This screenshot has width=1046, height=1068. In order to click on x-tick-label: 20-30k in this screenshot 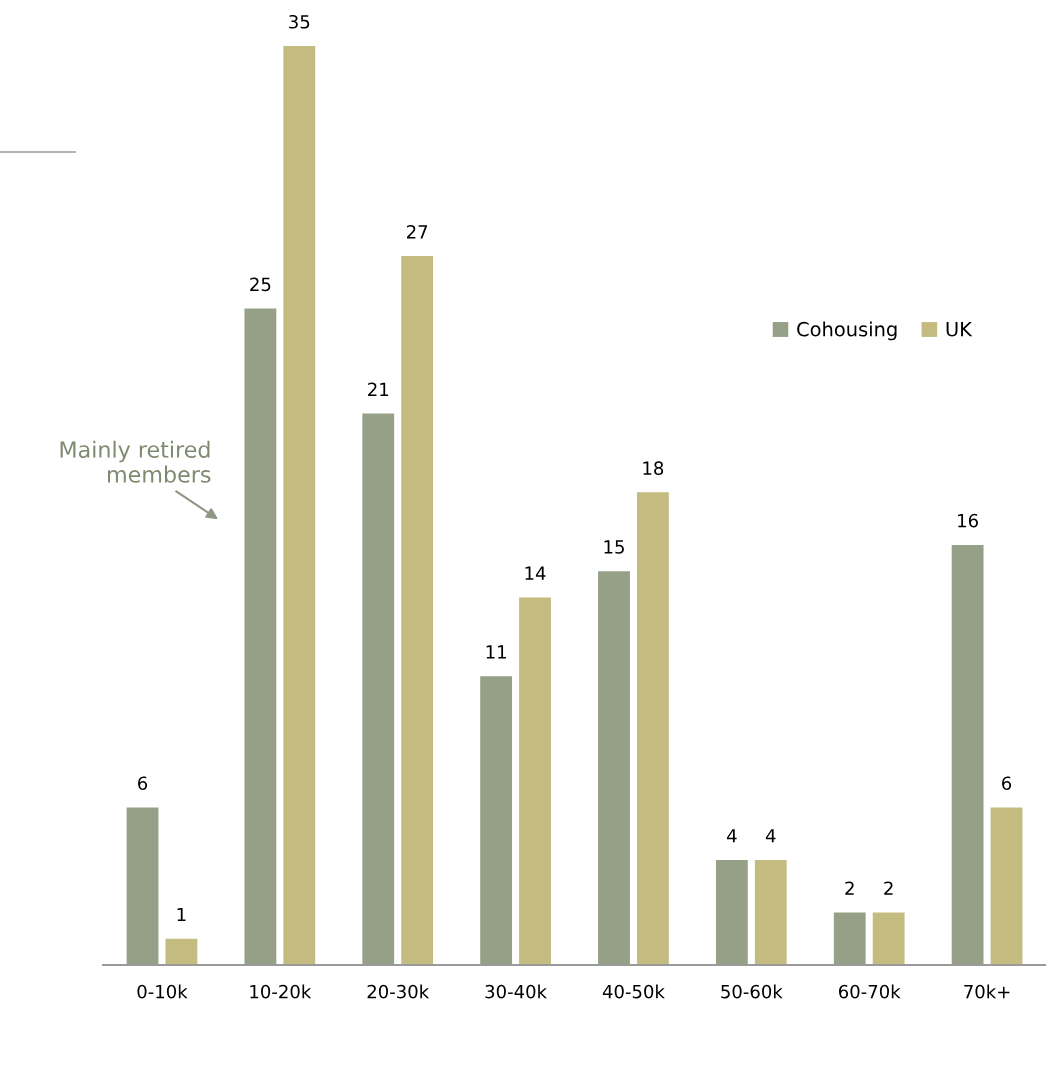, I will do `click(398, 991)`.